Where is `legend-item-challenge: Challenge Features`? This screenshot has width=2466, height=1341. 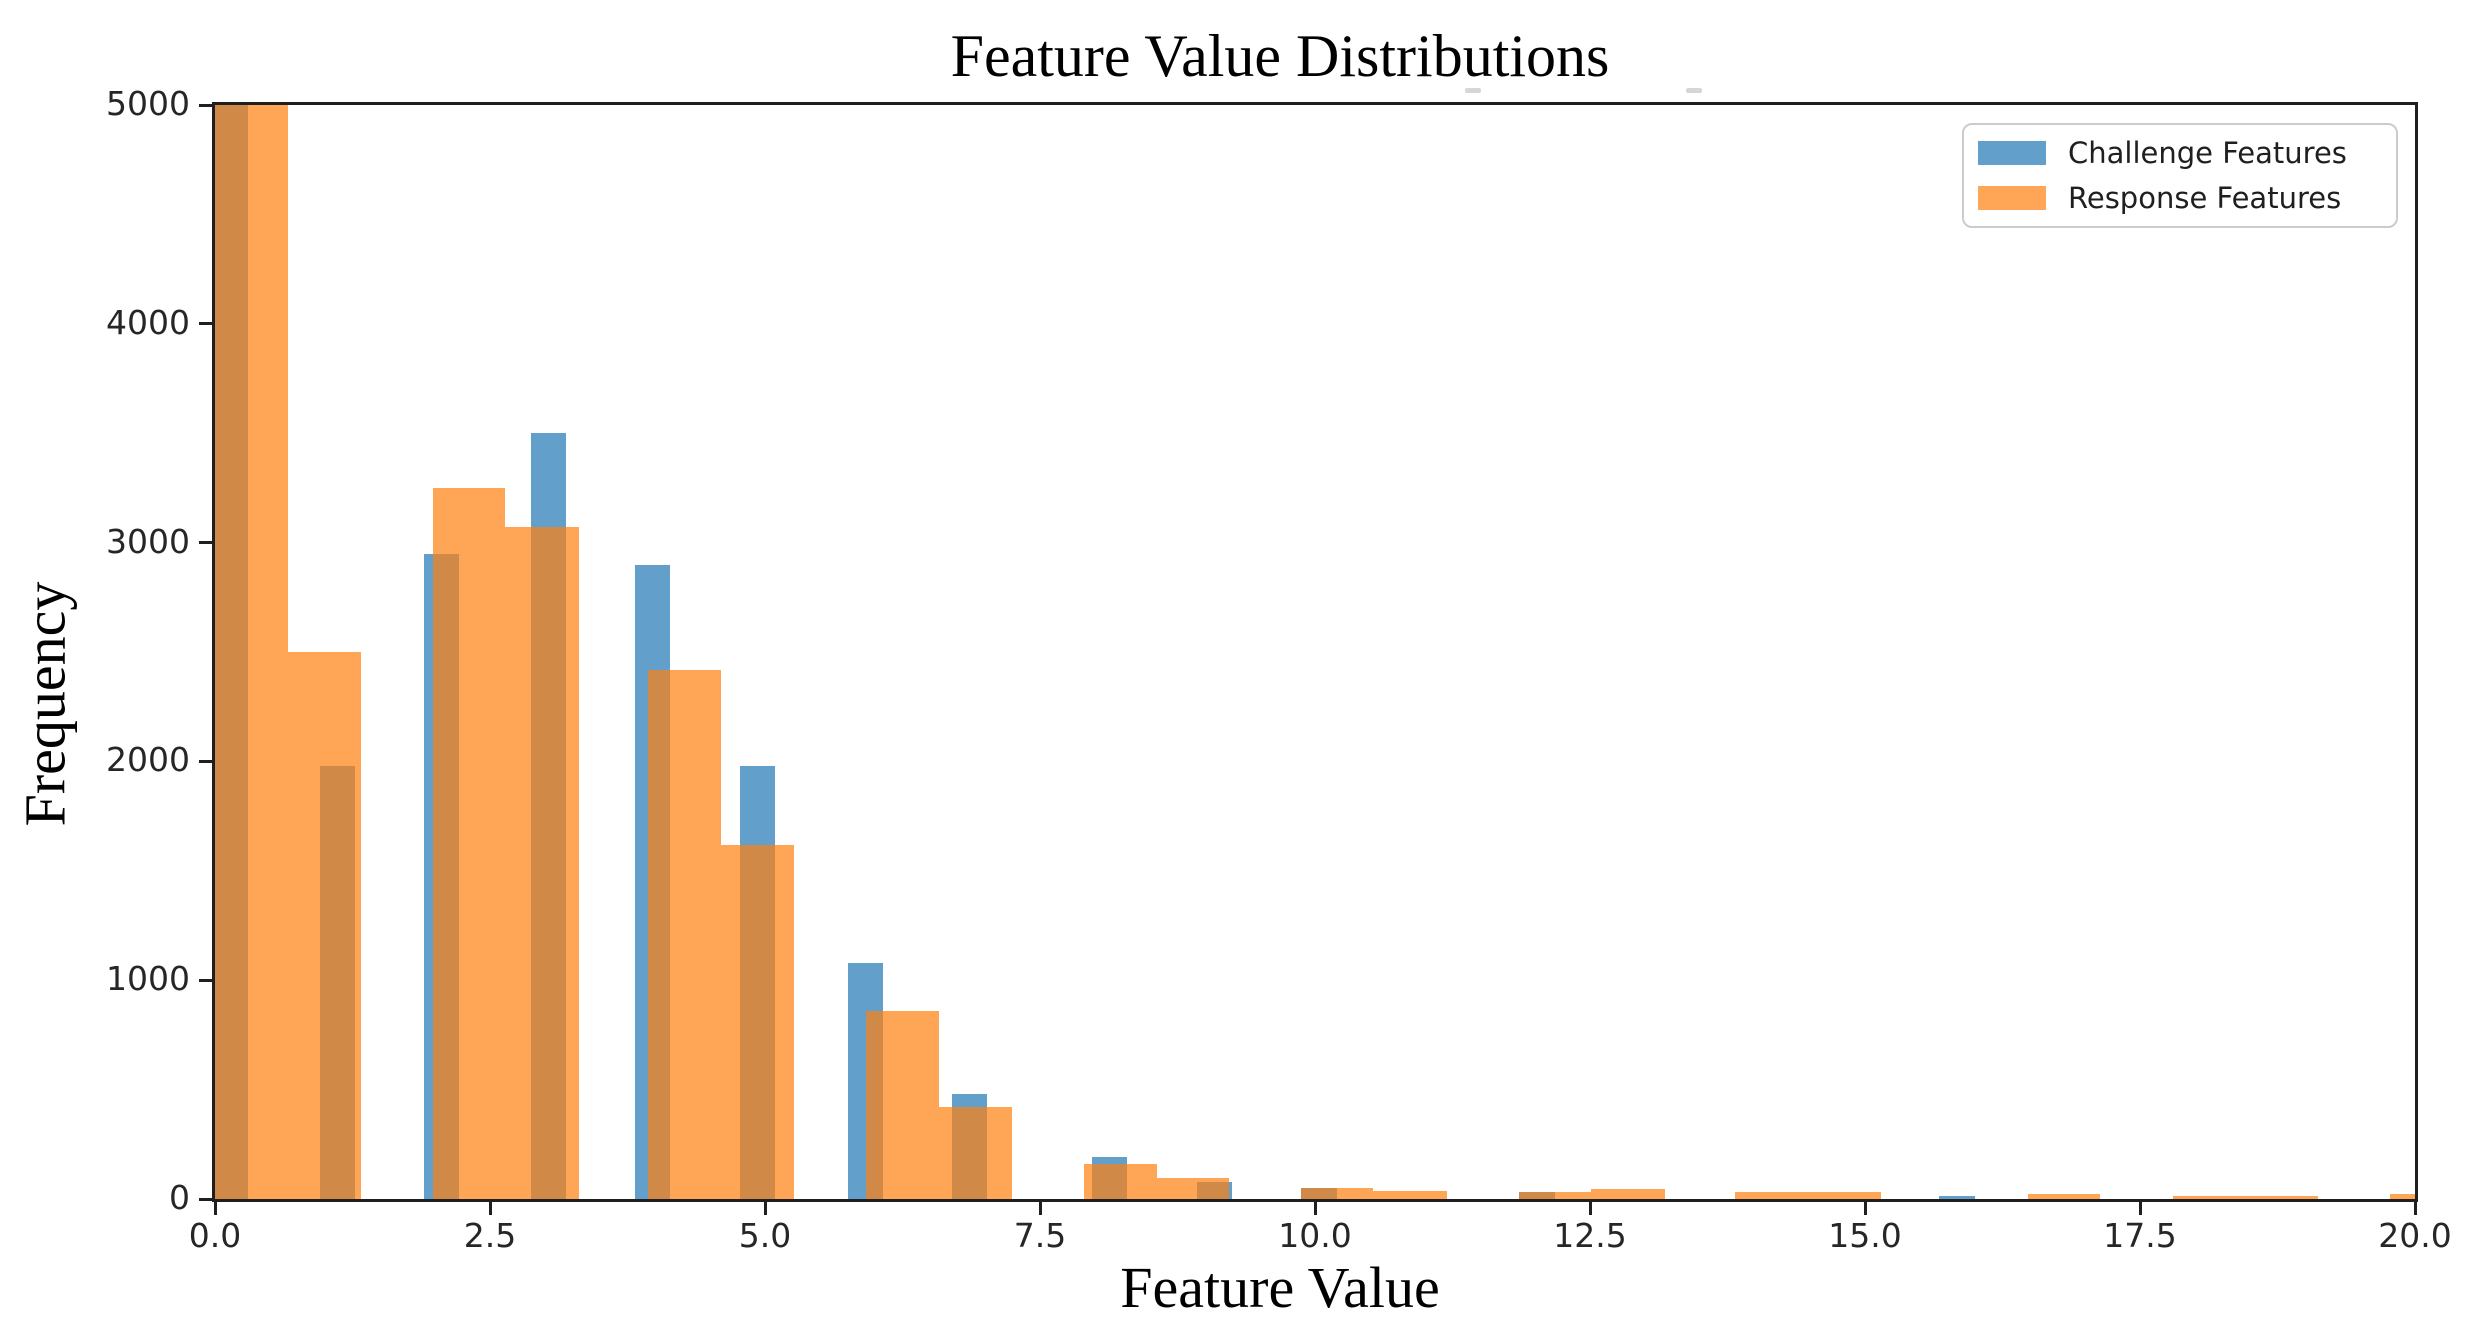 legend-item-challenge: Challenge Features is located at coordinates (2180, 153).